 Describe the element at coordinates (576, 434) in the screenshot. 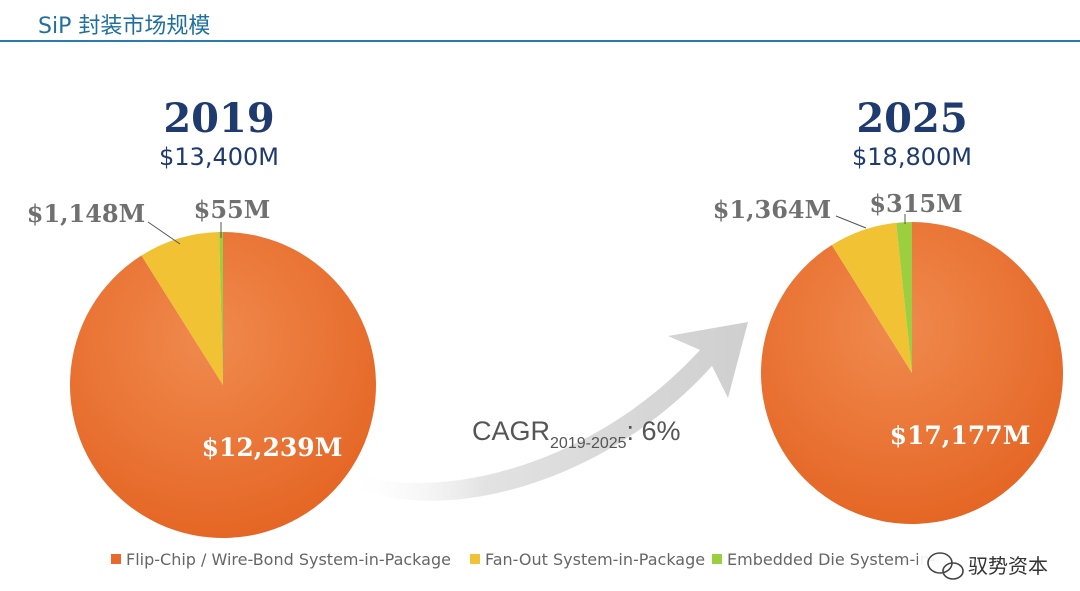

I see `cagr-label: CAGR2019-2025: 6%` at that location.